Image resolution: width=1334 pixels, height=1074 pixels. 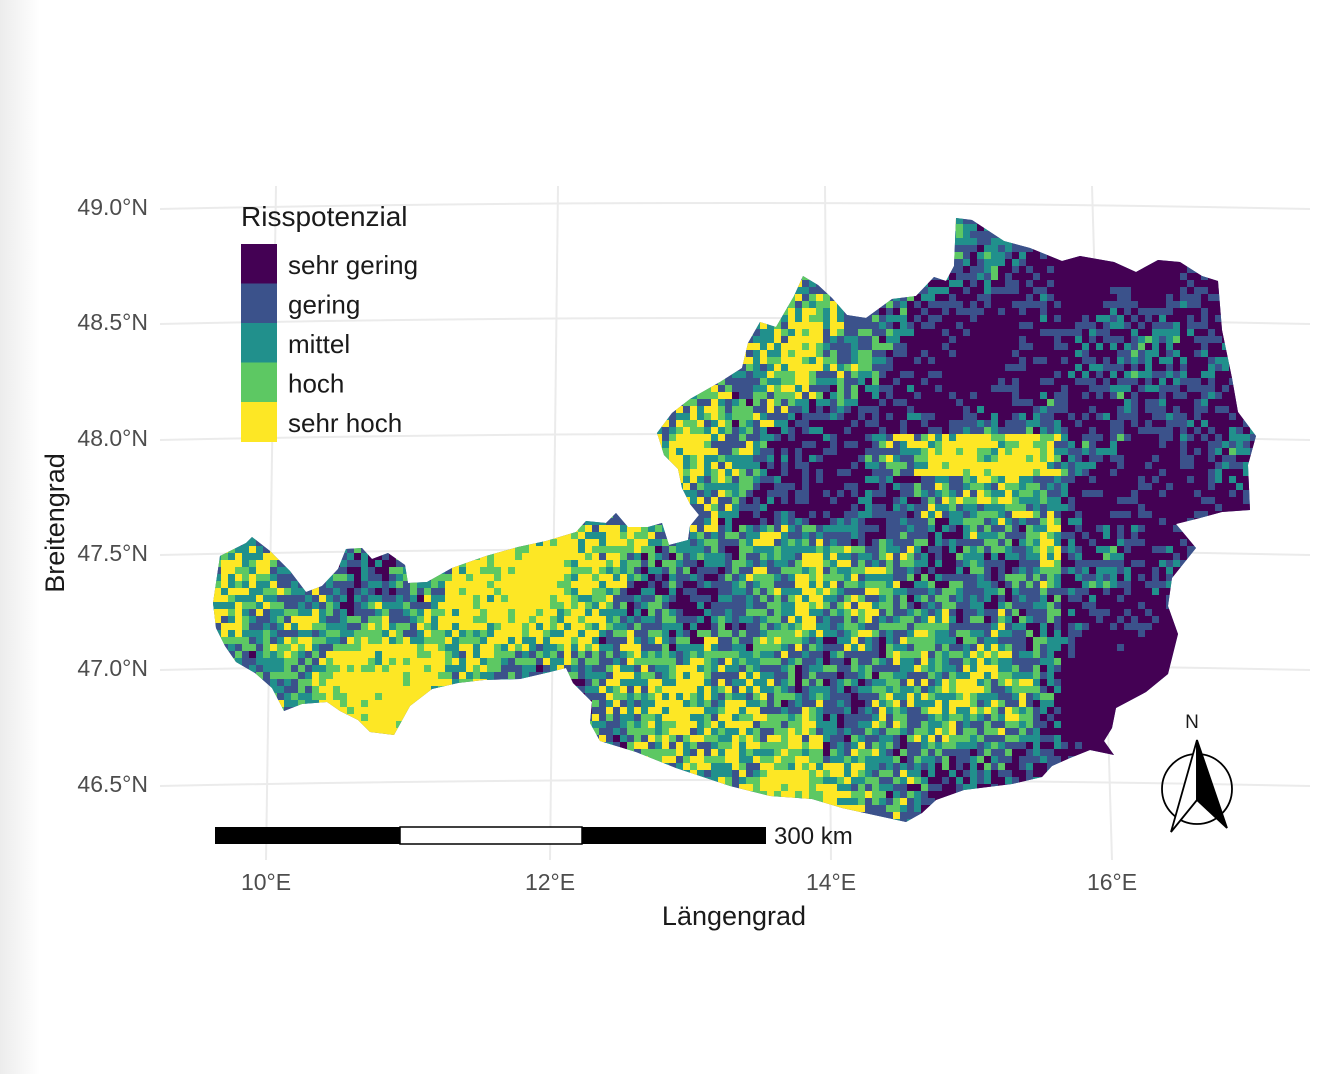 I want to click on lon-tick-label: 10°E, so click(x=266, y=882).